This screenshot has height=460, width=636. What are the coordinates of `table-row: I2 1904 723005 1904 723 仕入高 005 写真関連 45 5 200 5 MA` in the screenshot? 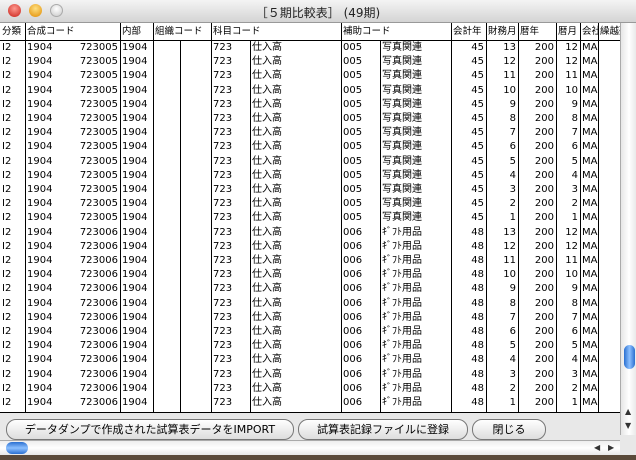 It's located at (310, 162).